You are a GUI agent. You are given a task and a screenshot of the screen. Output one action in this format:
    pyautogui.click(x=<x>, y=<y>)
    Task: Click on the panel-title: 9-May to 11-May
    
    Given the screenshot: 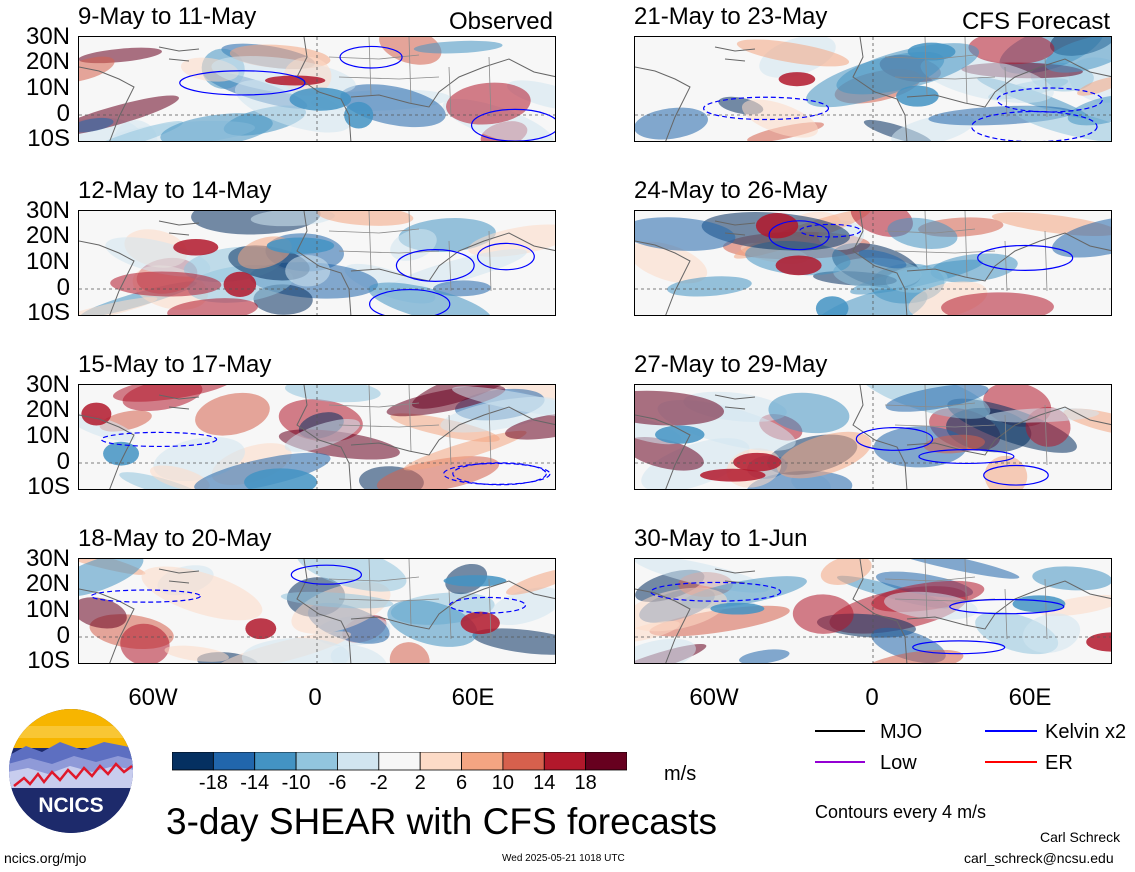 What is the action you would take?
    pyautogui.click(x=167, y=16)
    